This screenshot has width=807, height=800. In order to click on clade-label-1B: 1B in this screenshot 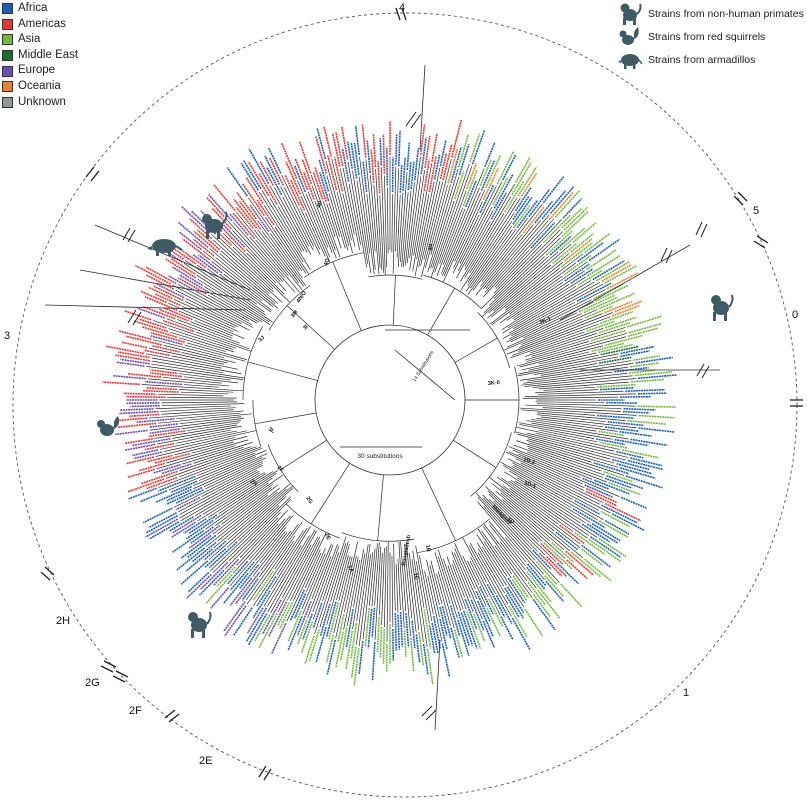, I will do `click(427, 548)`.